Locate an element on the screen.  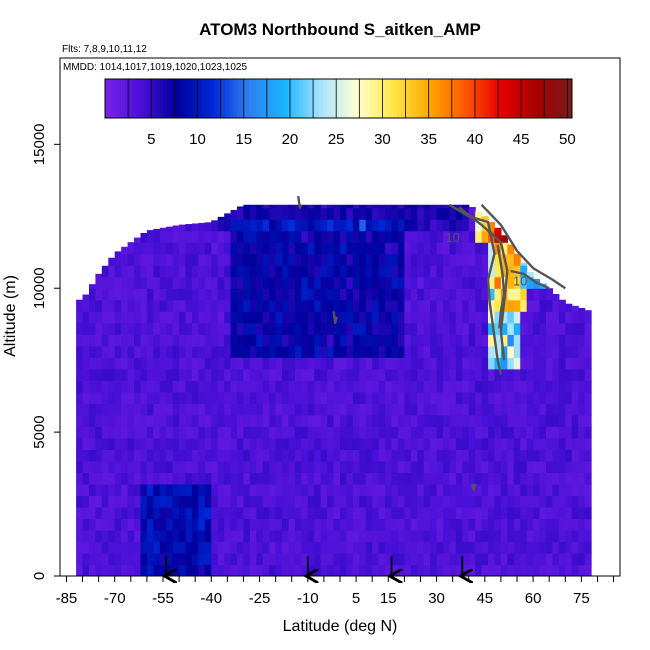
colorbar-tick-label: 35 is located at coordinates (428, 139).